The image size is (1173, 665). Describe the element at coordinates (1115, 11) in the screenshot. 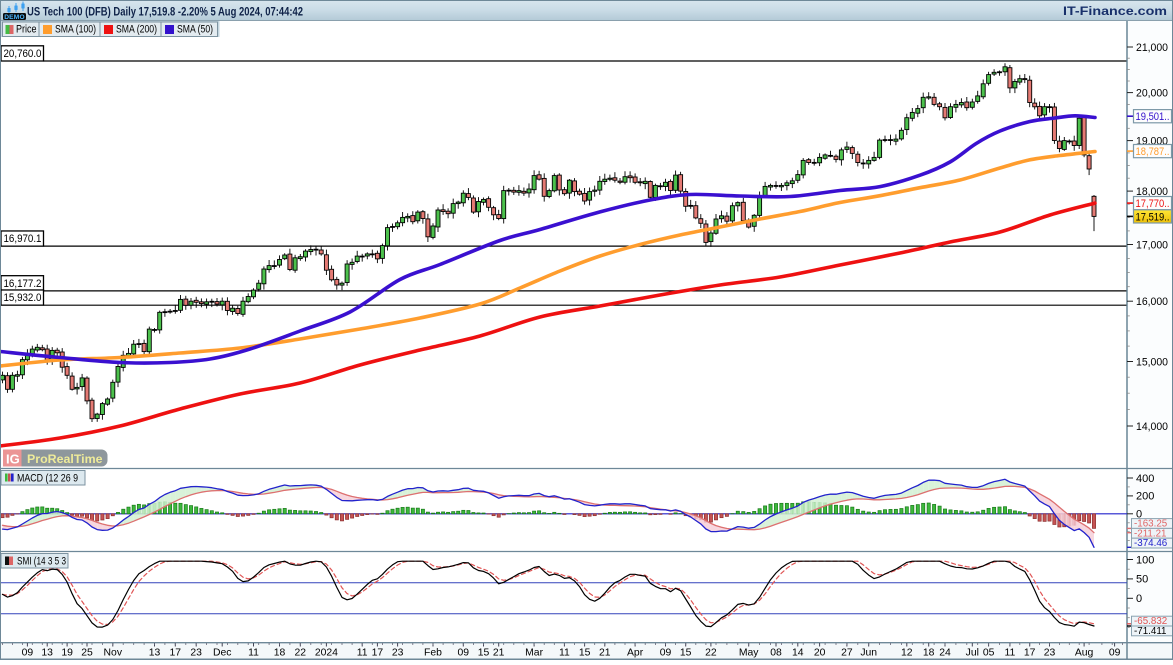

I see `svg-text: IT-Finance.com` at that location.